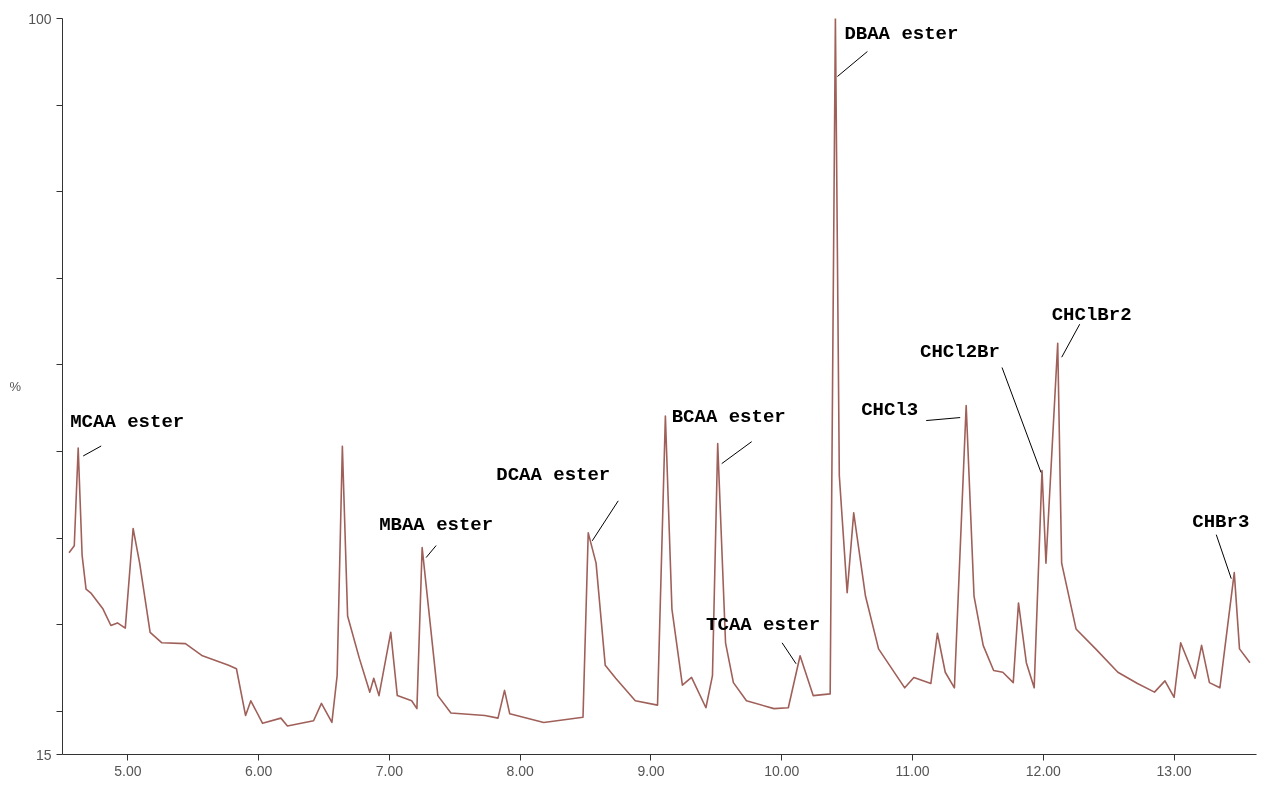 The image size is (1275, 795). Describe the element at coordinates (651, 770) in the screenshot. I see `x-tick-label: 9.00` at that location.